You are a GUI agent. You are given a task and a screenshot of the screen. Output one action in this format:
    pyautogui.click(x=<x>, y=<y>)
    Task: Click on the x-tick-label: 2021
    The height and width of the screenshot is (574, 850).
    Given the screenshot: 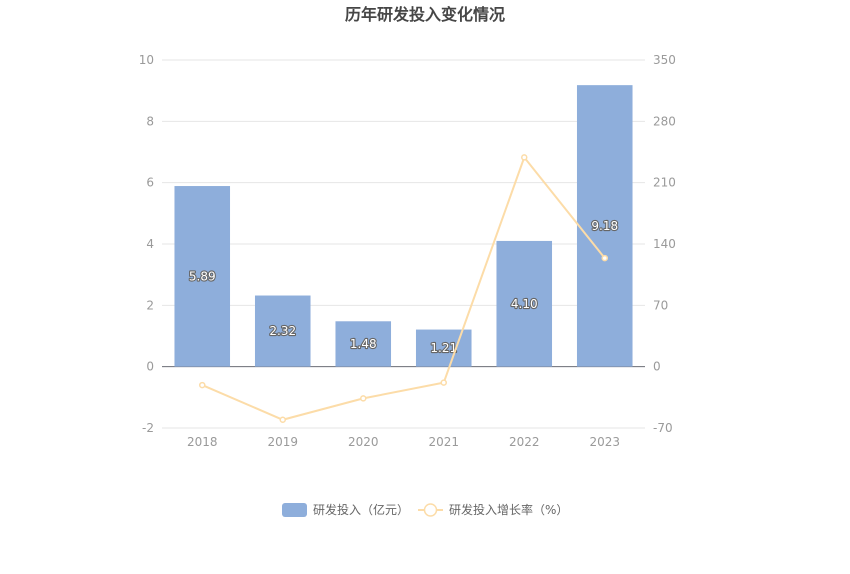 What is the action you would take?
    pyautogui.click(x=443, y=442)
    